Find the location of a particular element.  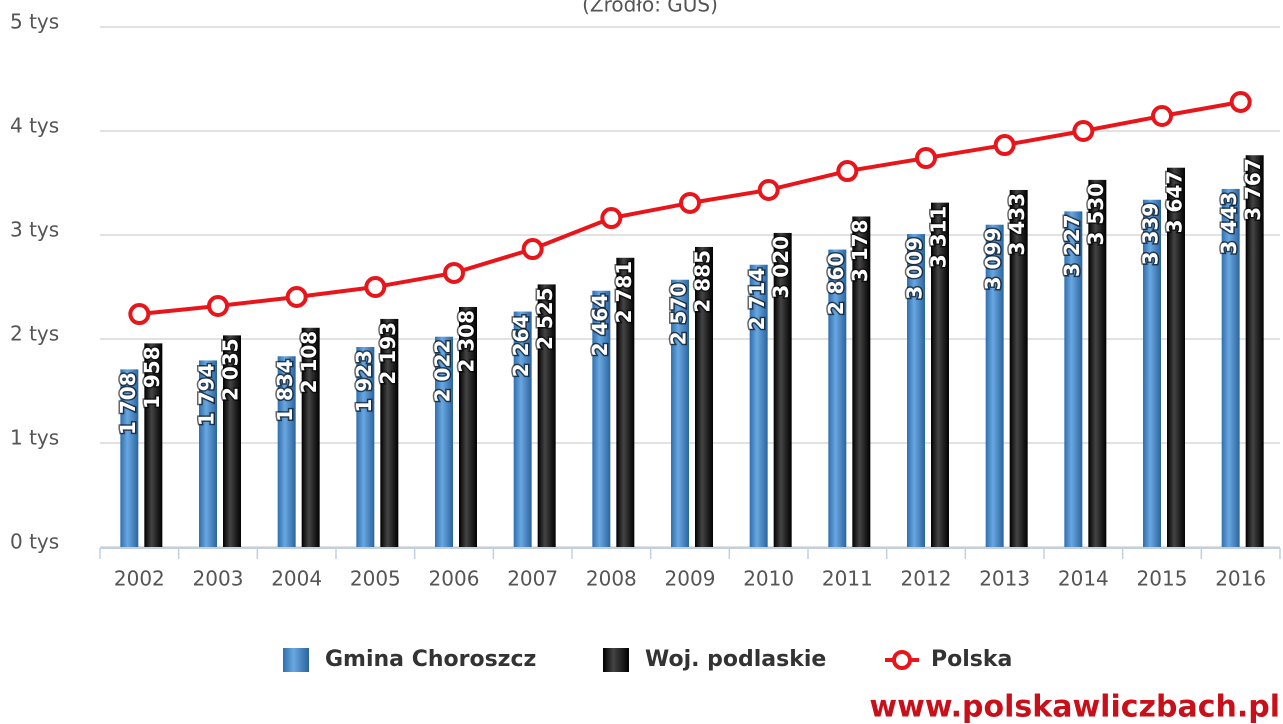

x-tick-label: 2010 is located at coordinates (768, 579).